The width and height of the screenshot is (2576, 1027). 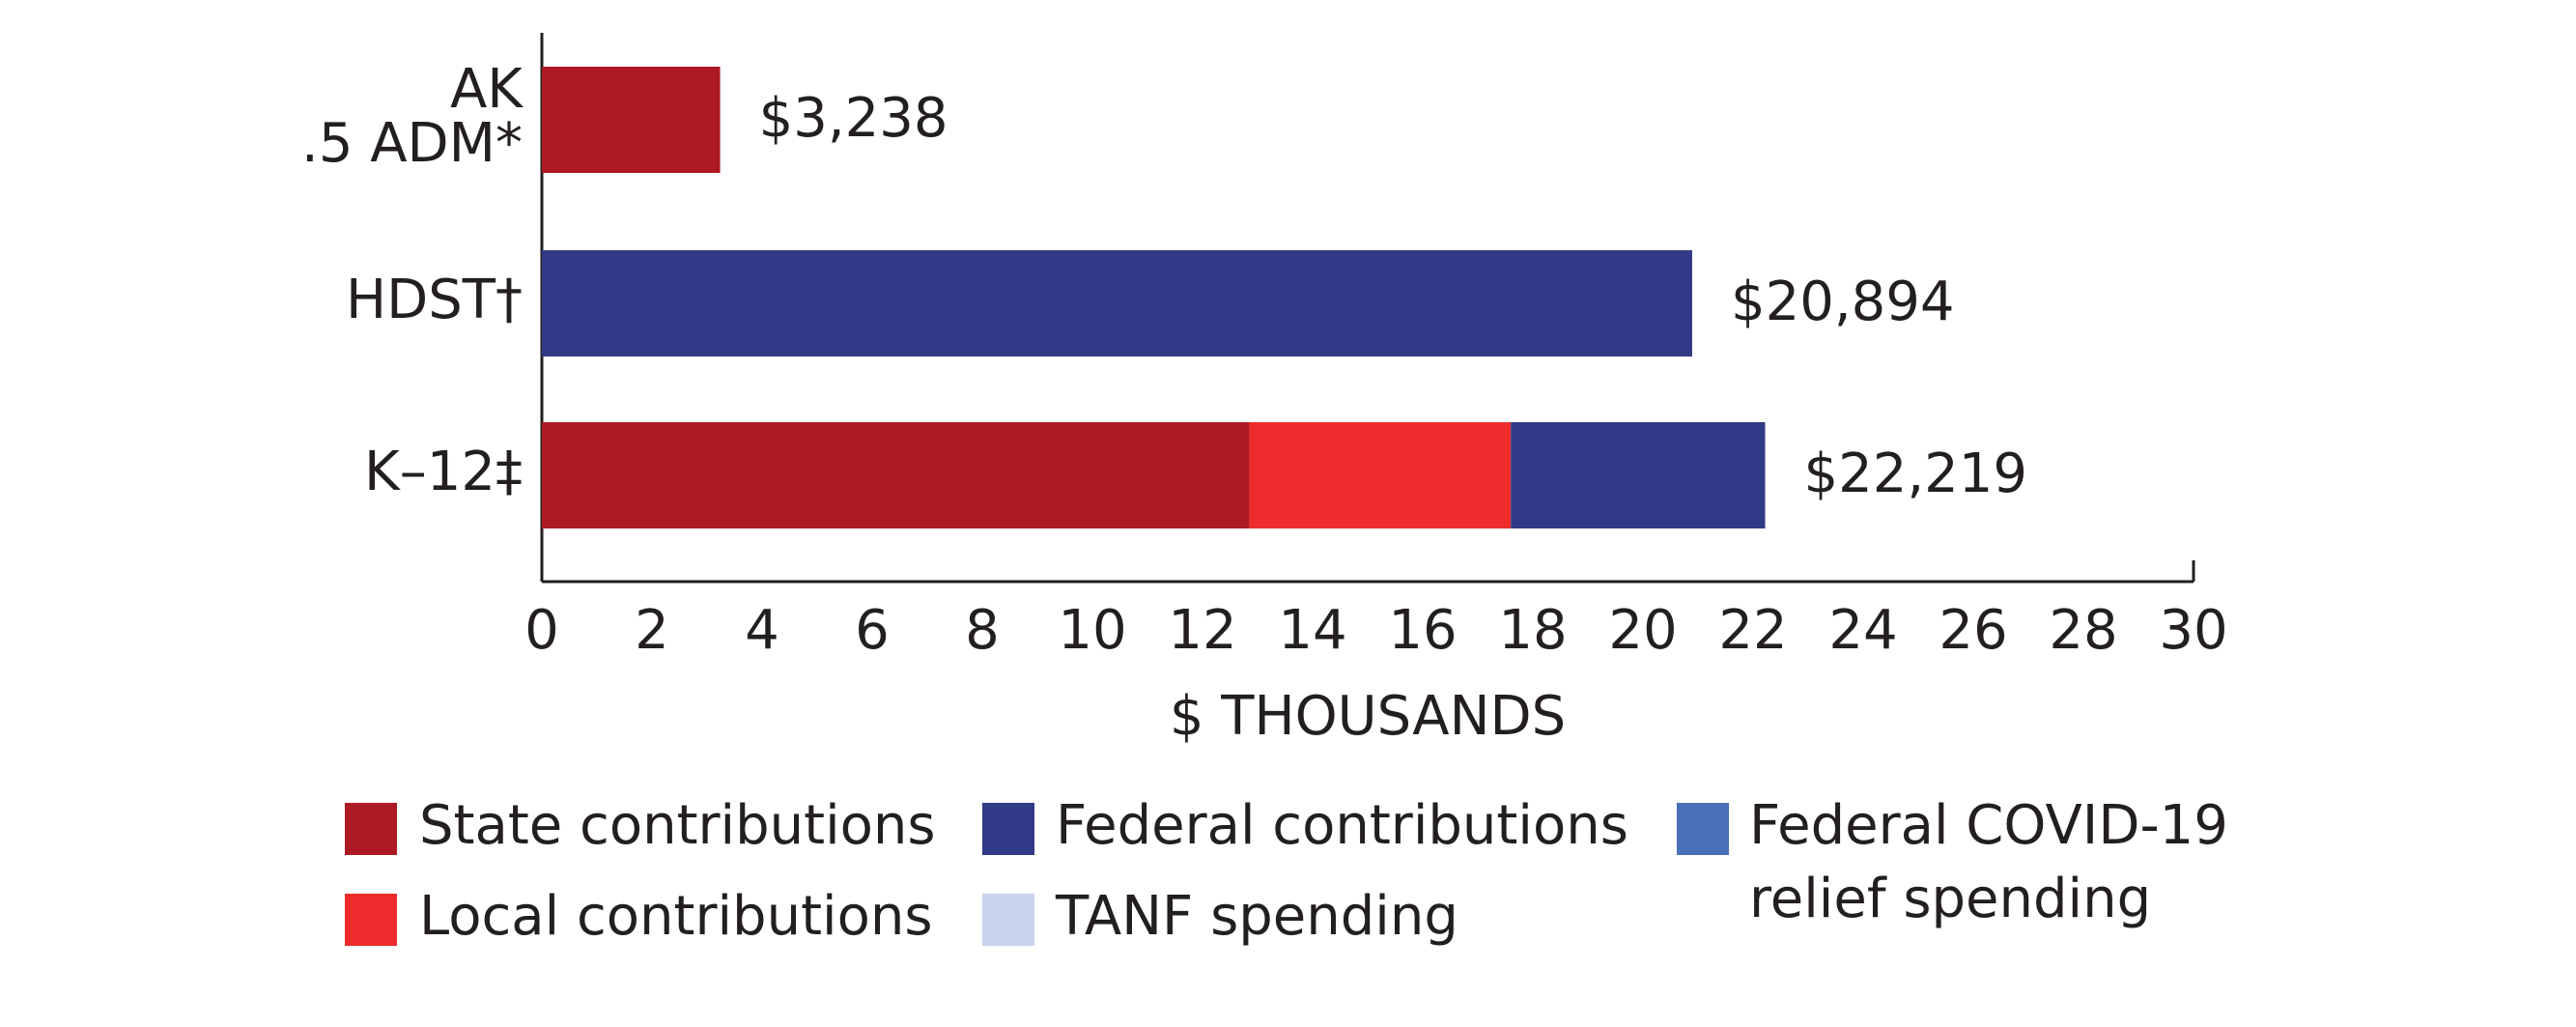 I want to click on x-tick-label: 16, so click(x=1422, y=630).